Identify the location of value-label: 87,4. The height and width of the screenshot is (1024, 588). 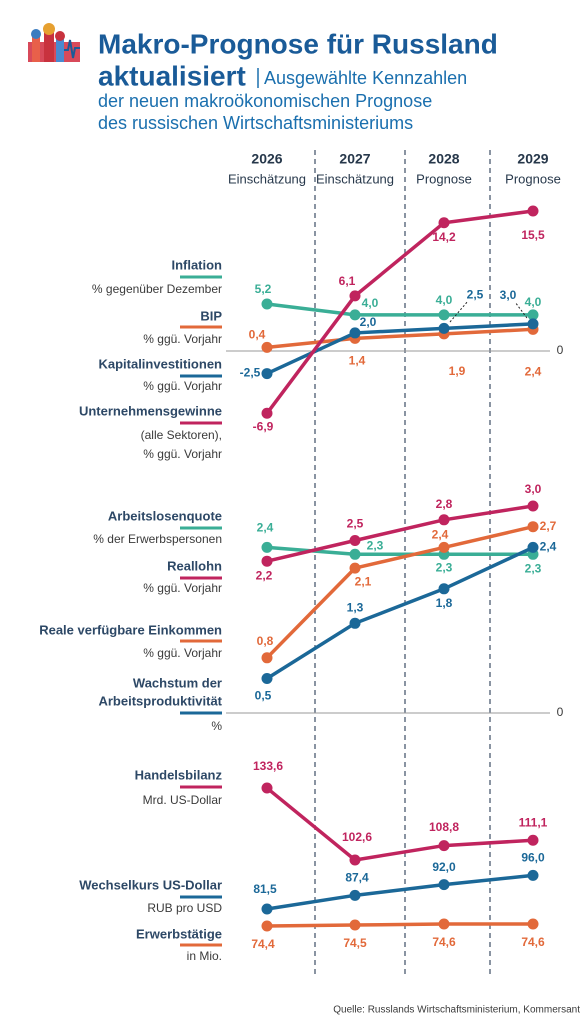
(357, 878).